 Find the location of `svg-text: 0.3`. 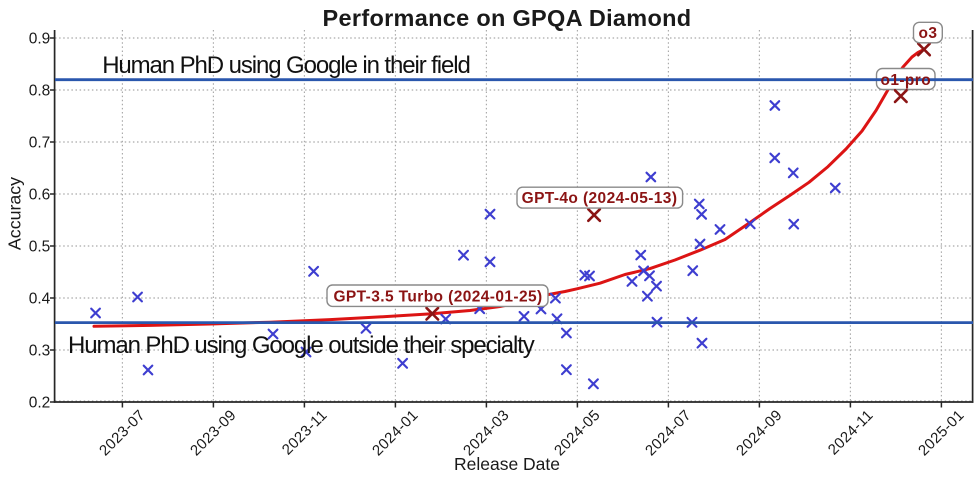

svg-text: 0.3 is located at coordinates (40, 350).